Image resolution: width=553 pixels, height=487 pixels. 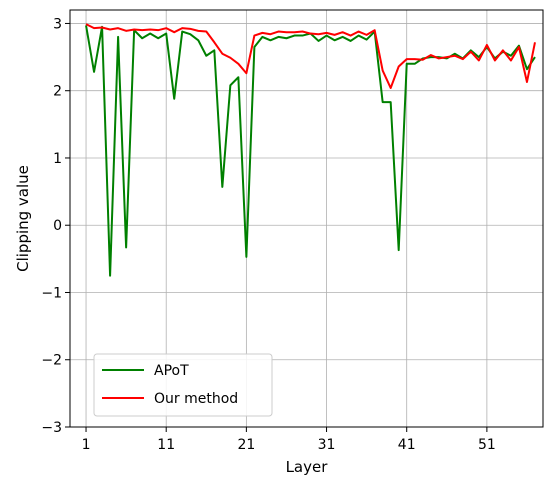 I want to click on y-tick-label: 2, so click(x=57, y=92).